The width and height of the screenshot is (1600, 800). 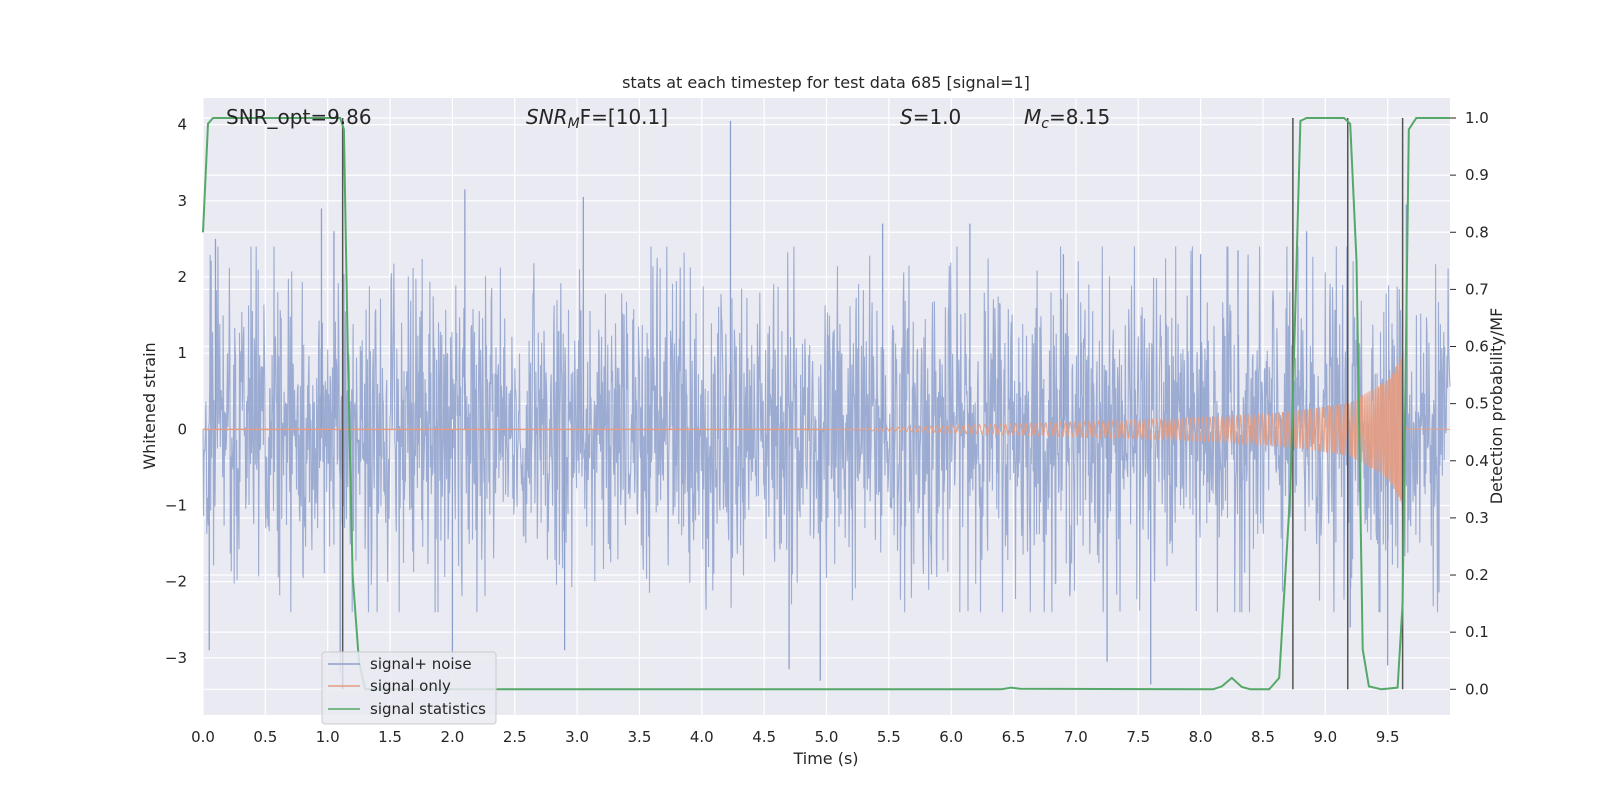 What do you see at coordinates (1477, 575) in the screenshot?
I see `y2-tick-label: 0.2` at bounding box center [1477, 575].